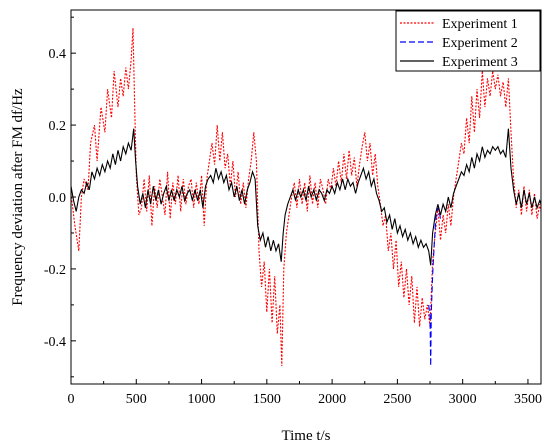 The height and width of the screenshot is (446, 550). I want to click on legend-label: Experiment 1, so click(480, 24).